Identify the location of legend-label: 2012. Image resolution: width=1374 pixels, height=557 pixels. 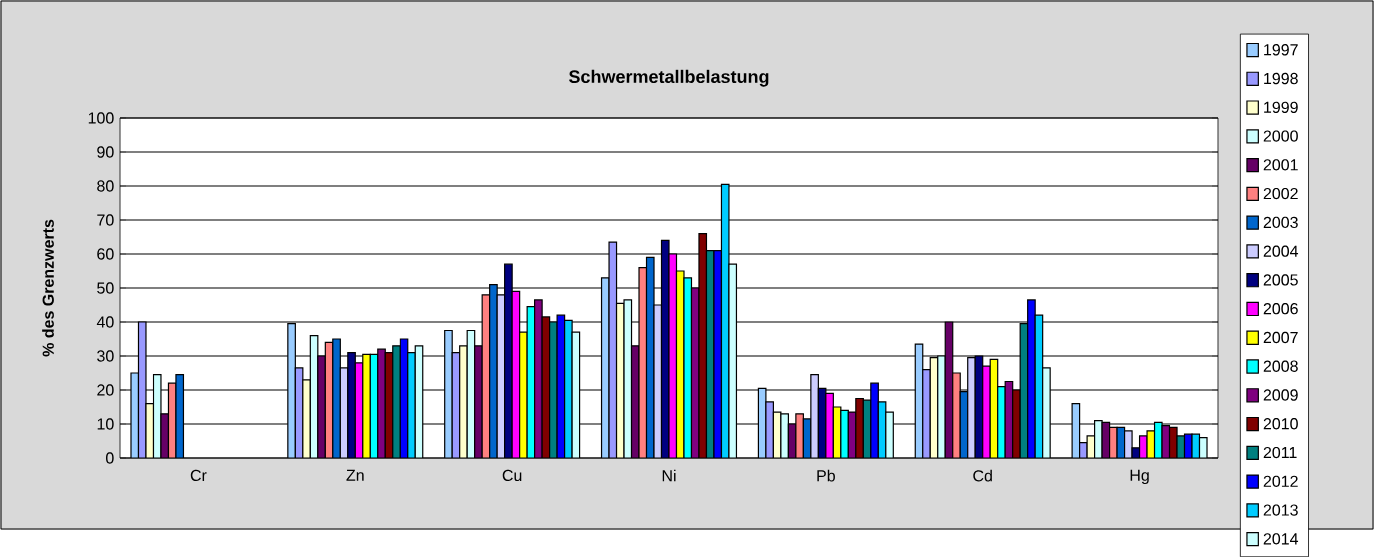
(1280, 481).